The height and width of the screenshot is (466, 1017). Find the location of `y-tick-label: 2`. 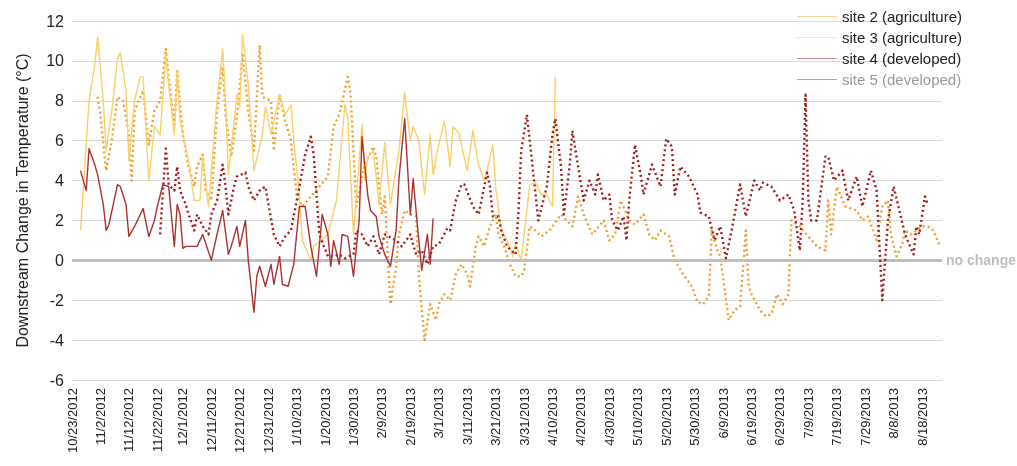

y-tick-label: 2 is located at coordinates (60, 220).